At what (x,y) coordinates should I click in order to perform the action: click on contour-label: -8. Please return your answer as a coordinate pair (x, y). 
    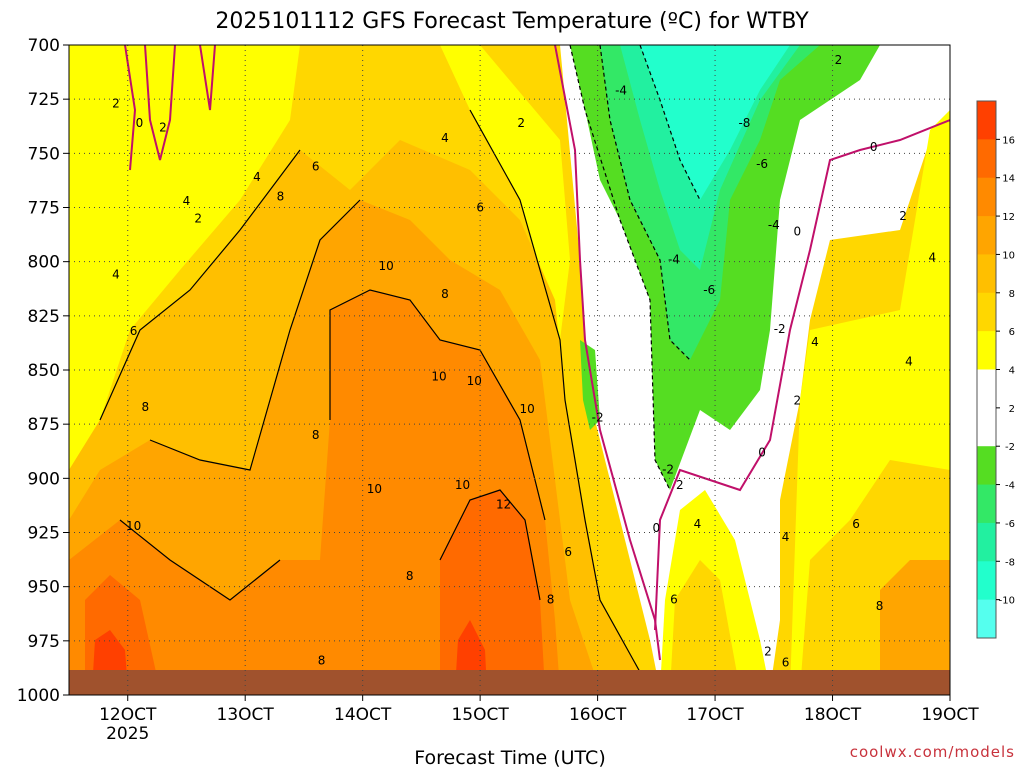
    Looking at the image, I should click on (744, 123).